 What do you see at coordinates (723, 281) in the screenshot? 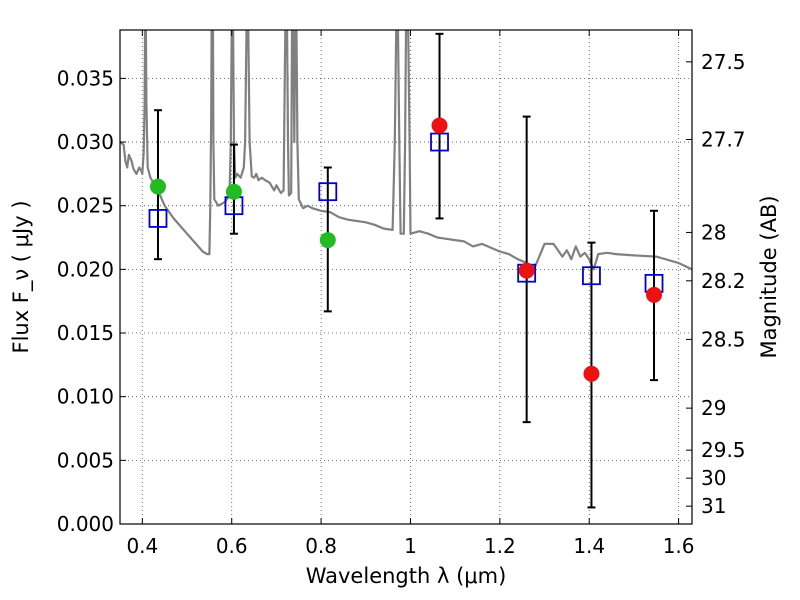
I see `magnitude-tick-label: 28.2` at bounding box center [723, 281].